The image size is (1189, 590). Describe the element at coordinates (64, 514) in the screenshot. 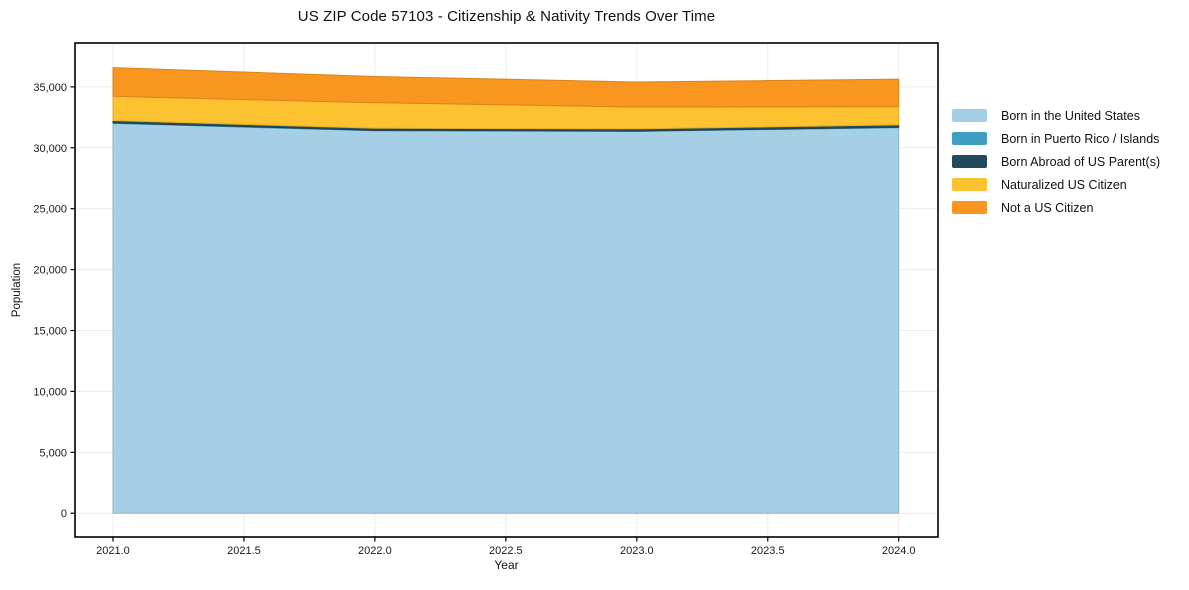

I see `y-tick-label: 0` at that location.